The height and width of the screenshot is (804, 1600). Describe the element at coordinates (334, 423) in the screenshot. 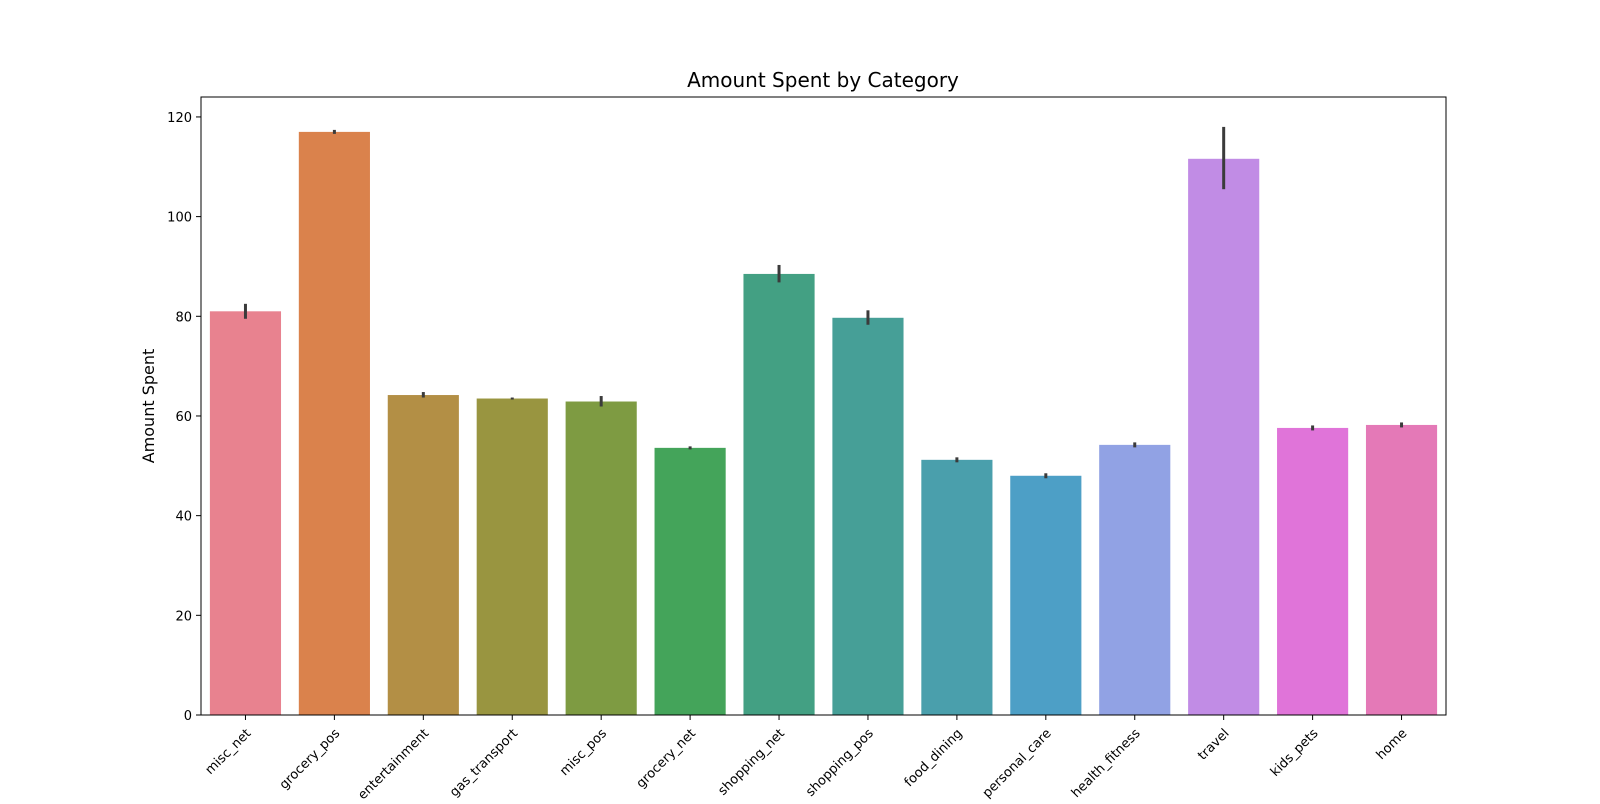

I see `bar-grocery-pos` at that location.